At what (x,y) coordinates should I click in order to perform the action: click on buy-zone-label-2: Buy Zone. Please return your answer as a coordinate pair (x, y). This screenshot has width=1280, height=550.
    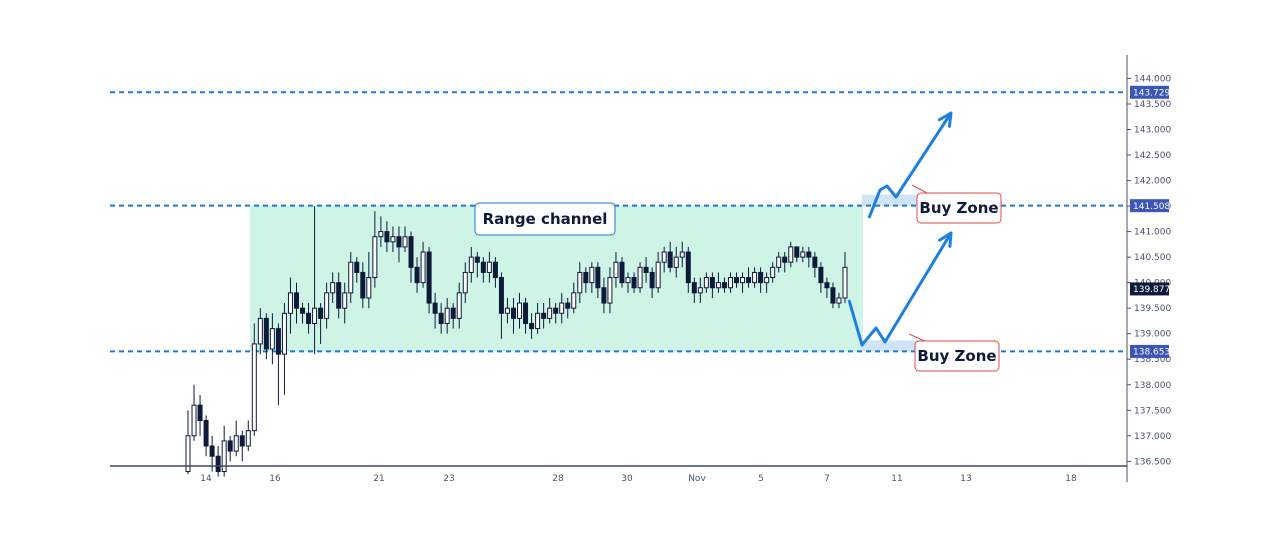
    Looking at the image, I should click on (956, 356).